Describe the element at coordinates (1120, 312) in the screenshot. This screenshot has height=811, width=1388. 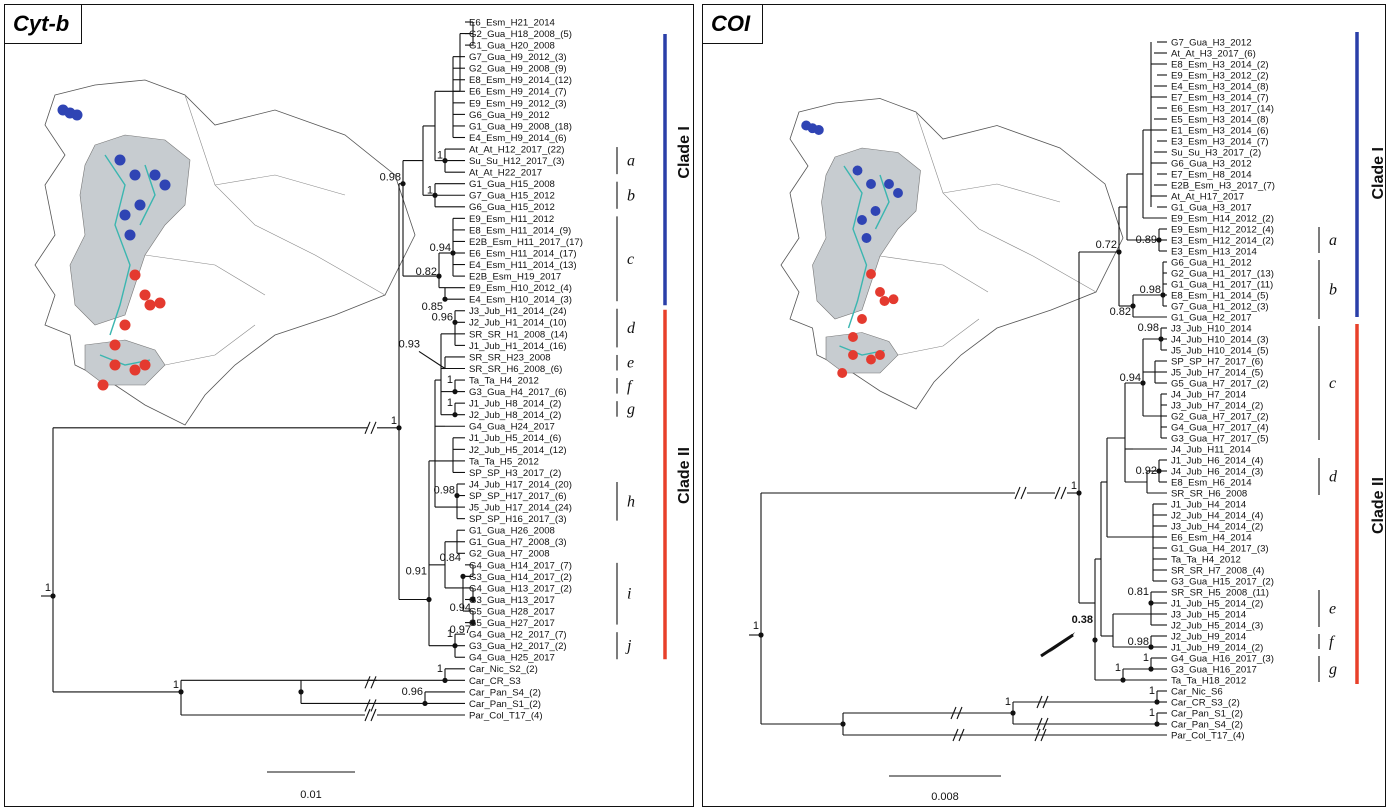
I see `support-value: 0.82` at that location.